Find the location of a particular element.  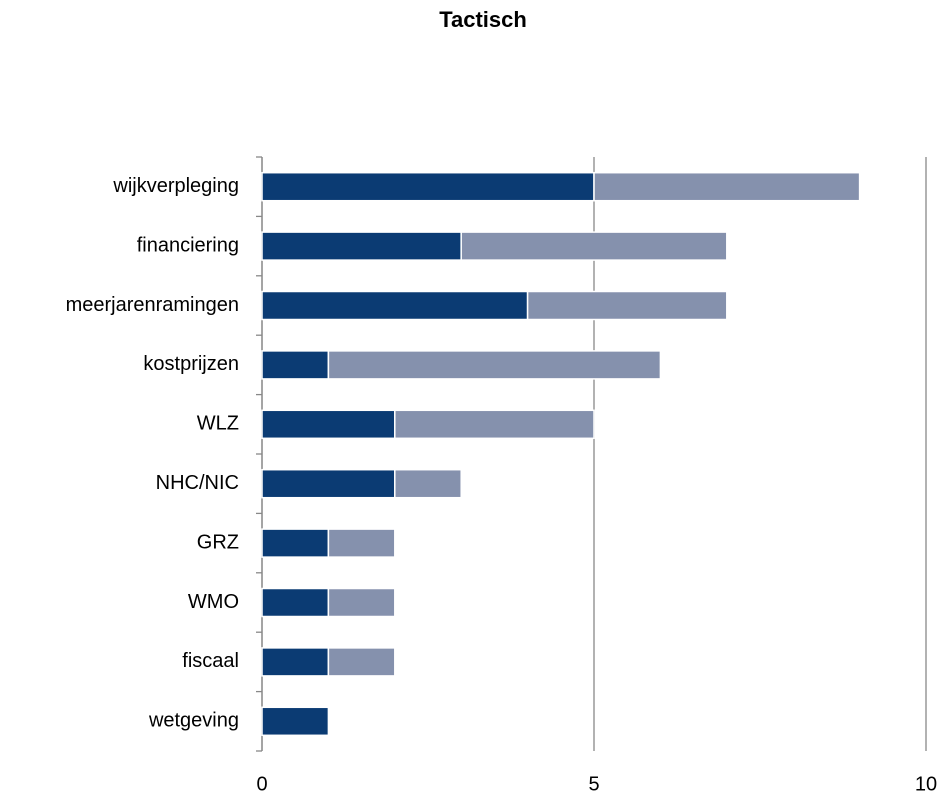

x-tick-label: 10 is located at coordinates (926, 784).